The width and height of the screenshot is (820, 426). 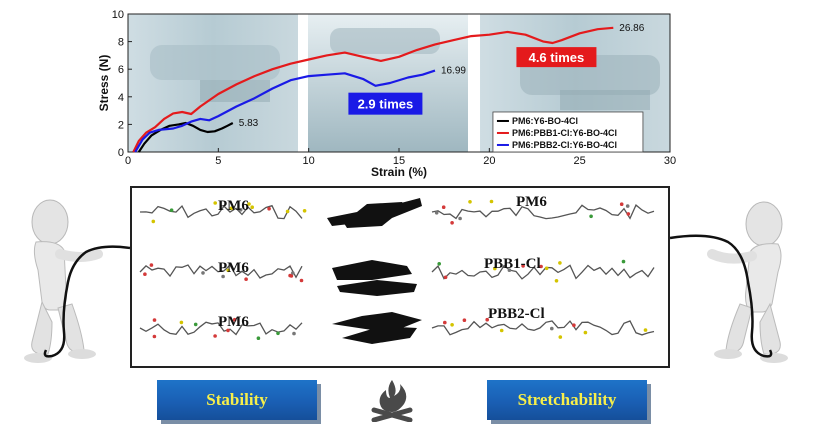 What do you see at coordinates (453, 71) in the screenshot?
I see `series-end-label-2: 16.99` at bounding box center [453, 71].